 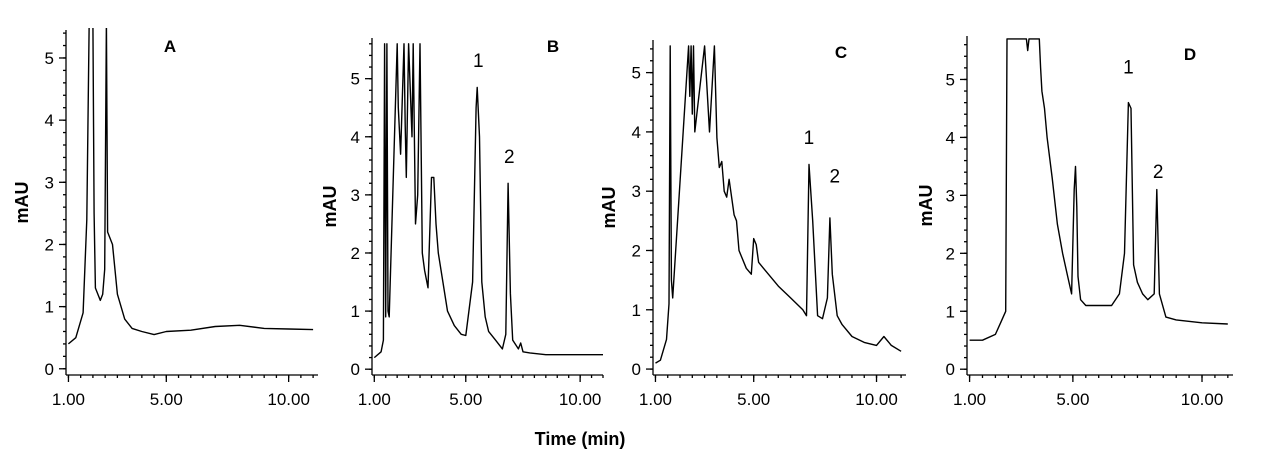 I want to click on panel-label: B, so click(x=553, y=46).